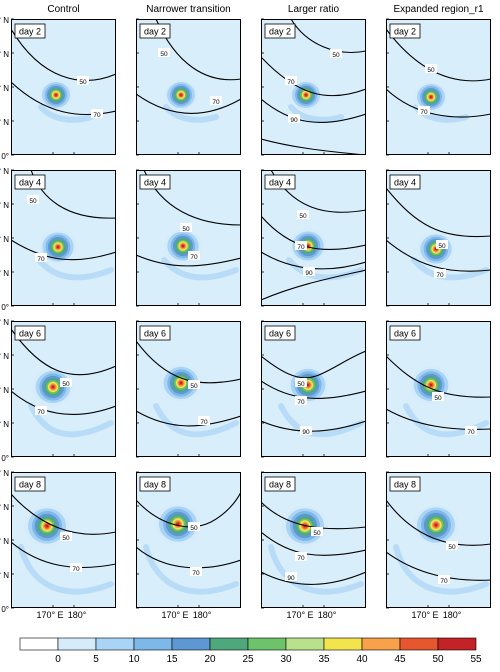 Image resolution: width=500 pixels, height=672 pixels. What do you see at coordinates (172, 659) in the screenshot?
I see `colorbar-label: 15` at bounding box center [172, 659].